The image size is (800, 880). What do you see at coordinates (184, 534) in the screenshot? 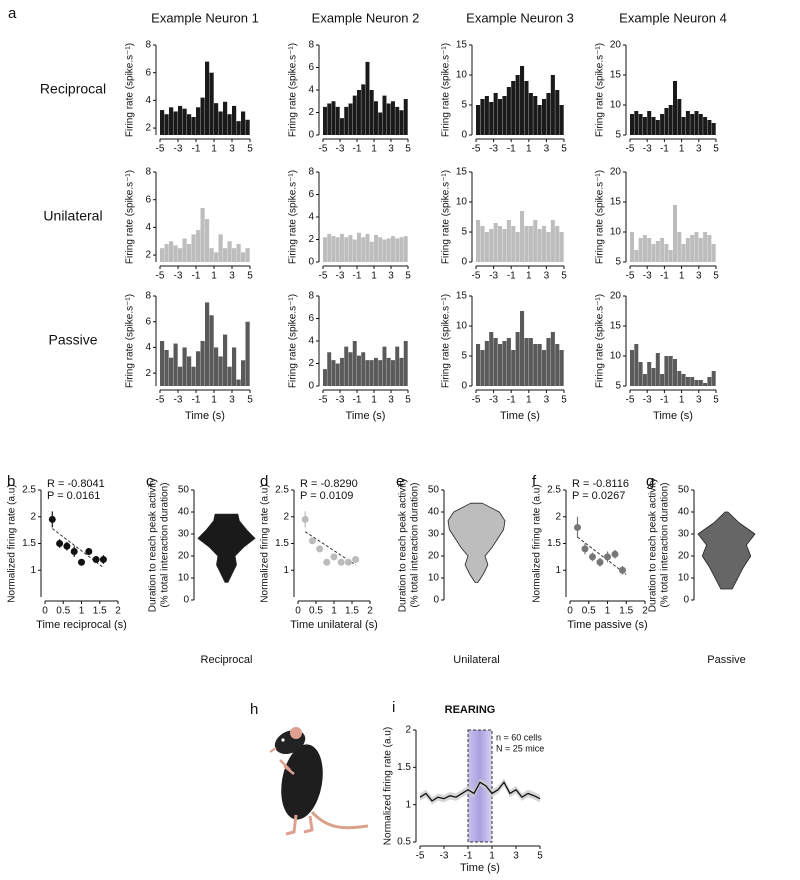
I see `y-tick-label: 30` at bounding box center [184, 534].